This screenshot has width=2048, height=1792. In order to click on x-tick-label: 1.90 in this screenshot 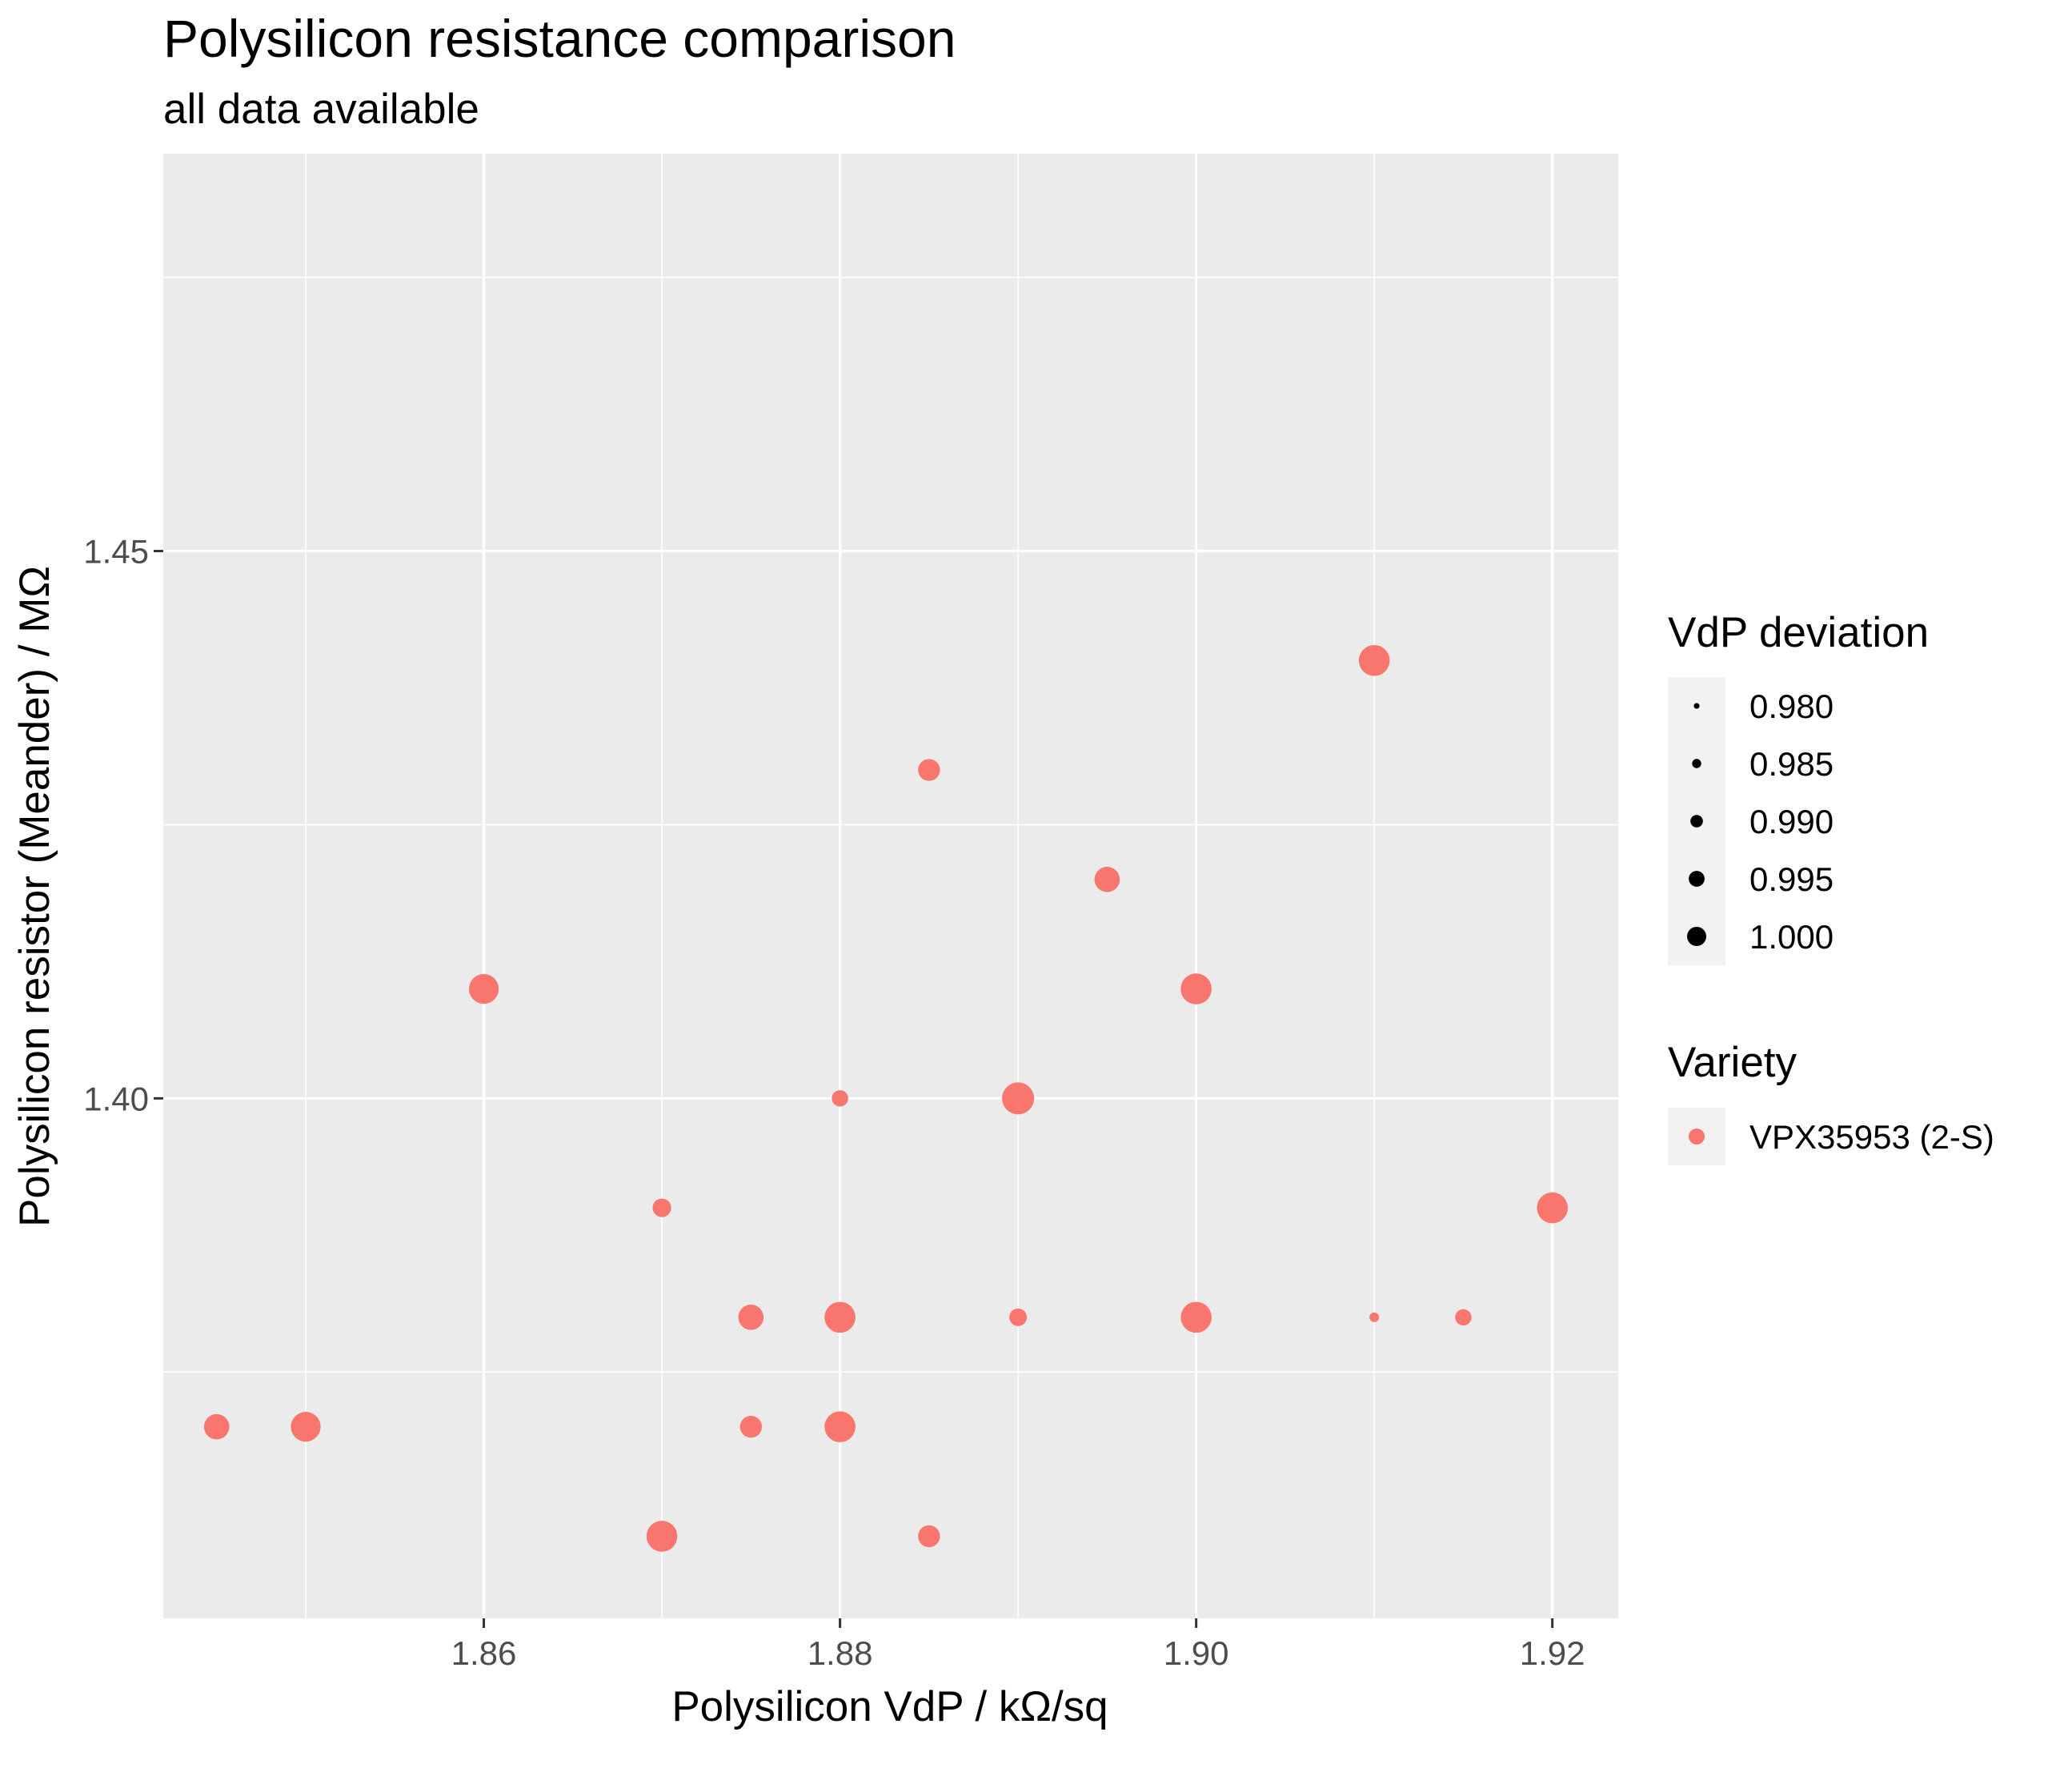, I will do `click(1196, 1653)`.